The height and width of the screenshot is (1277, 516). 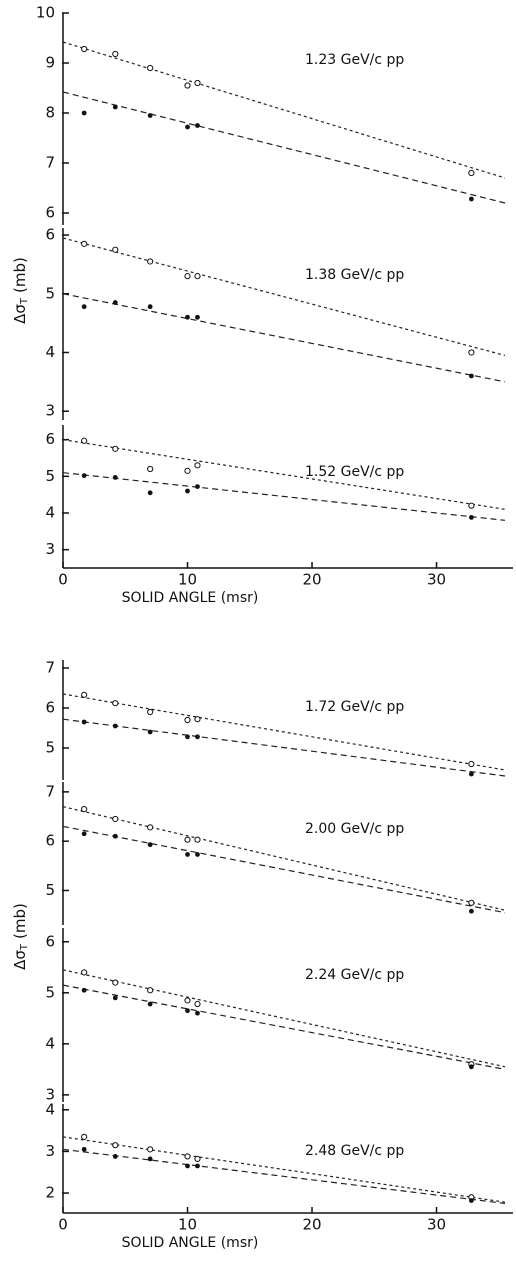 I want to click on y-tick-label: 9, so click(x=50, y=63).